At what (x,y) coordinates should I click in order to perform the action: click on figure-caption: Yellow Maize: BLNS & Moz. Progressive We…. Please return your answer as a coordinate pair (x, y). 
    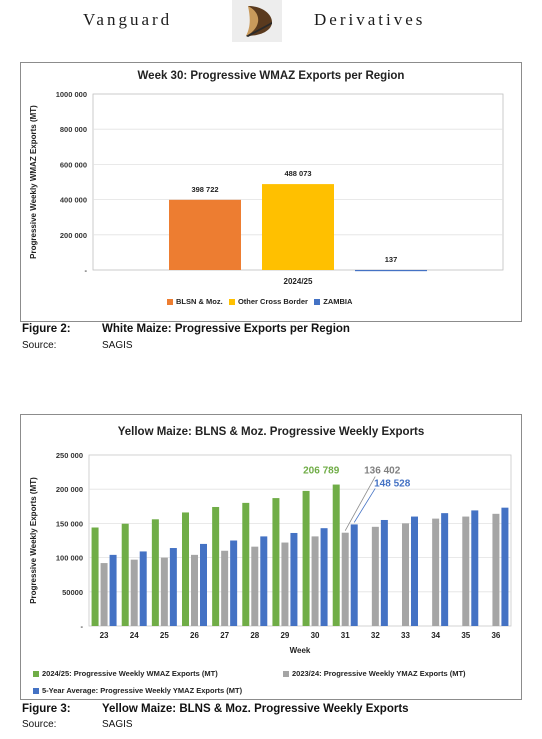
    Looking at the image, I should click on (255, 709).